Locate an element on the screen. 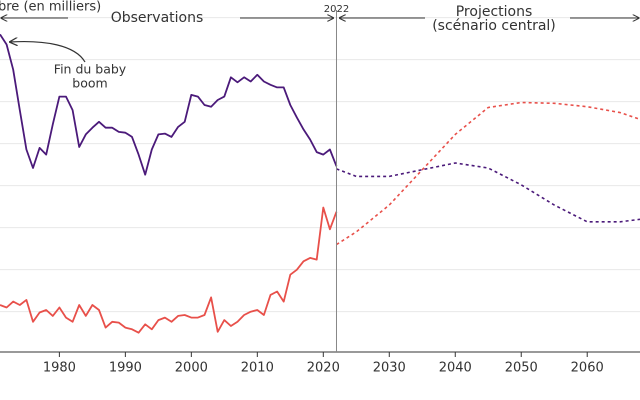  observations-label: Observations is located at coordinates (157, 18).